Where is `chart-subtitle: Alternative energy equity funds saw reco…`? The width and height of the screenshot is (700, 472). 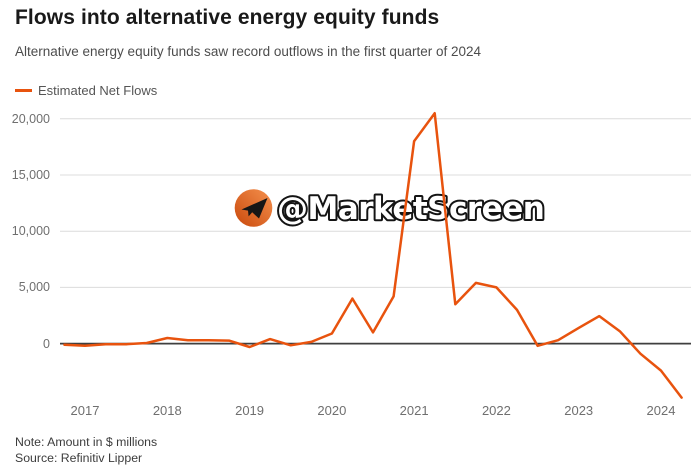 chart-subtitle: Alternative energy equity funds saw reco… is located at coordinates (248, 51).